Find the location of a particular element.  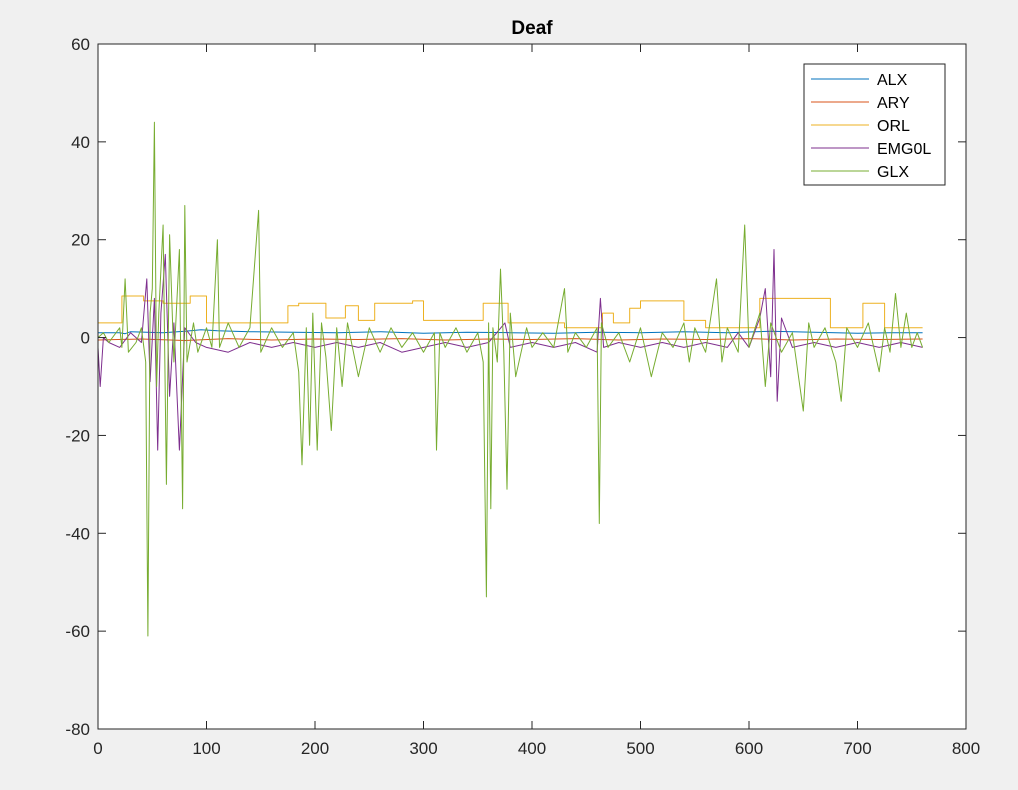

y-tick-label: 0 is located at coordinates (85, 338).